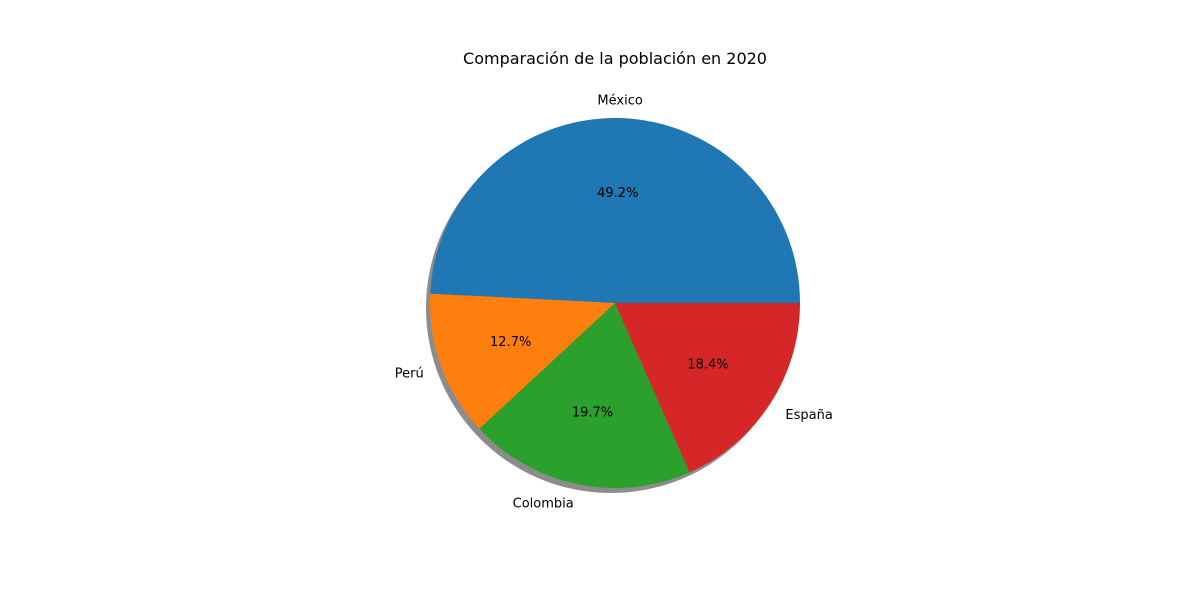 The image size is (1200, 600). I want to click on slice-label-espana: España, so click(808, 415).